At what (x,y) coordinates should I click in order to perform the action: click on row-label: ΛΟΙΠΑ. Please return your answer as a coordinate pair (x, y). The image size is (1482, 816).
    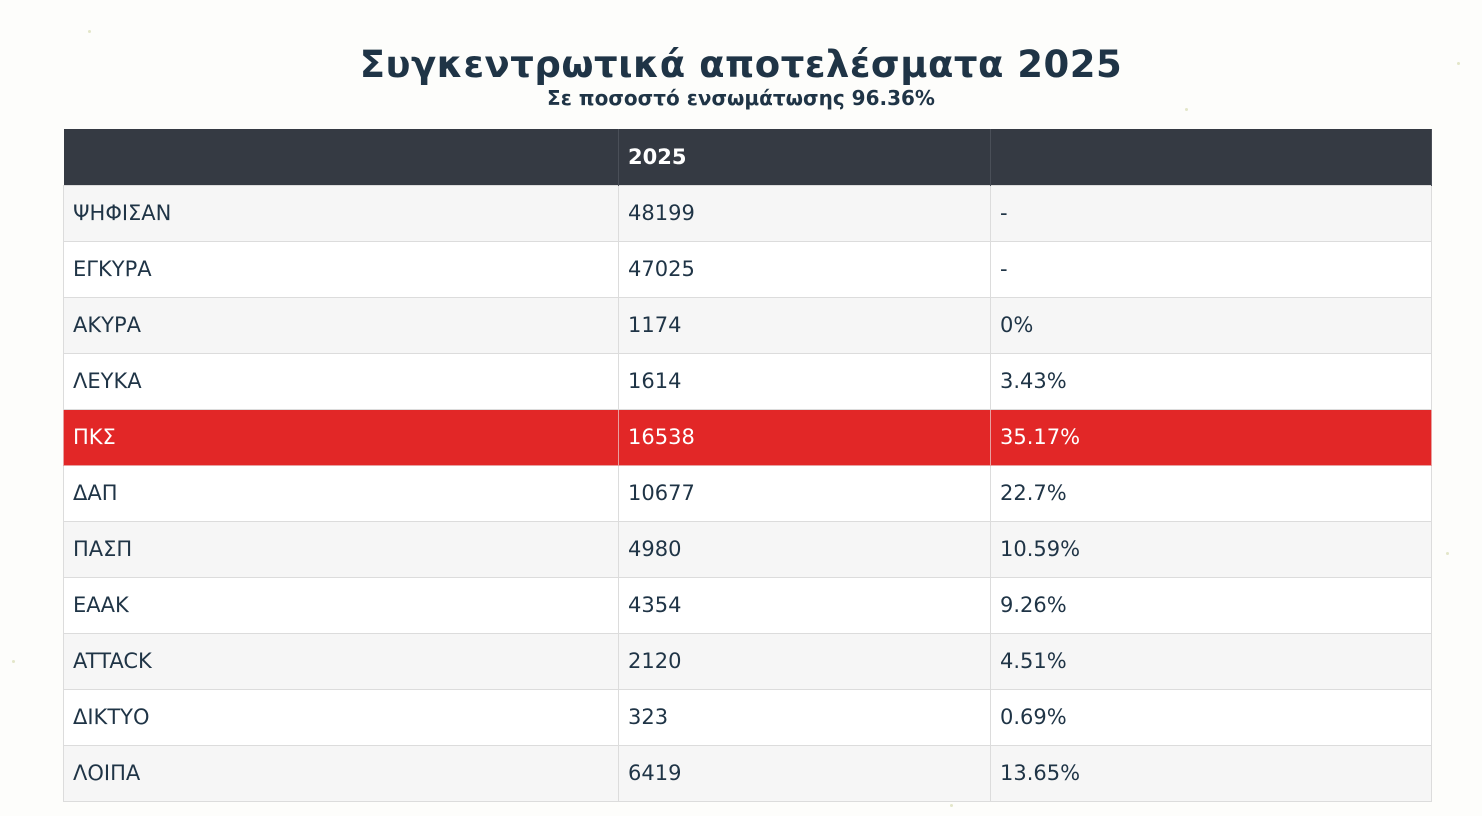
    Looking at the image, I should click on (341, 773).